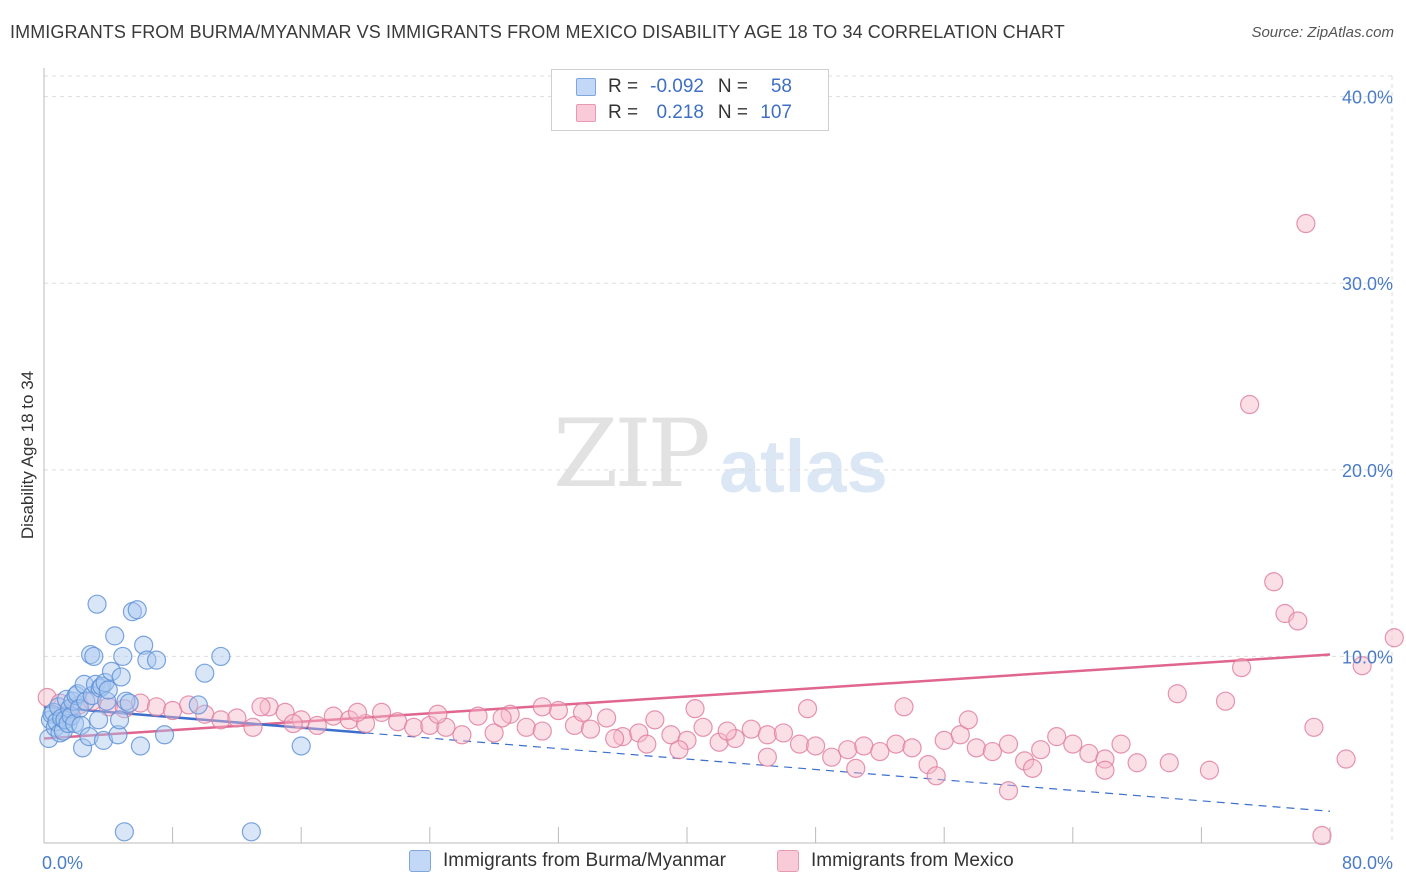  What do you see at coordinates (732, 112) in the screenshot?
I see `legend-n-label: N =` at bounding box center [732, 112].